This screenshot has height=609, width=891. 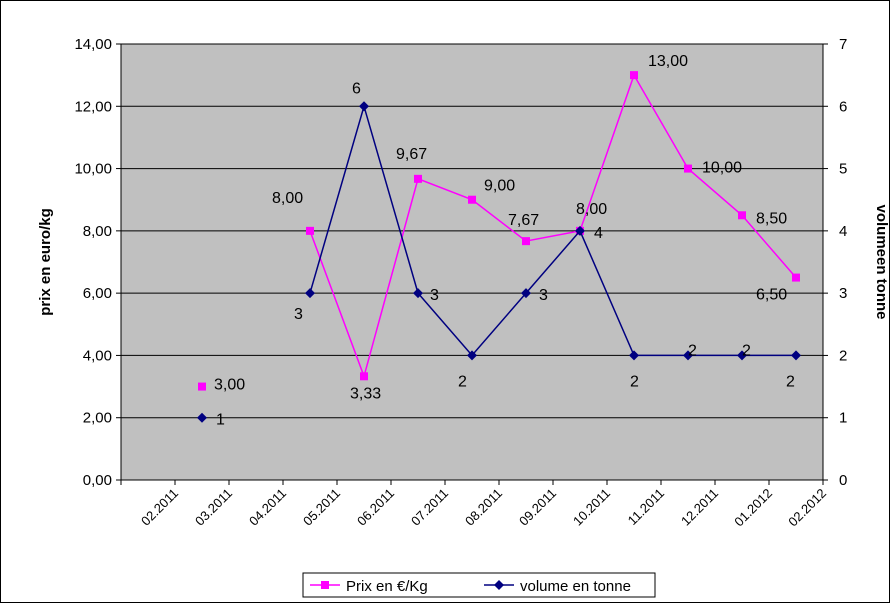 I want to click on left-axis-tick-label: 8,00, so click(x=97, y=231).